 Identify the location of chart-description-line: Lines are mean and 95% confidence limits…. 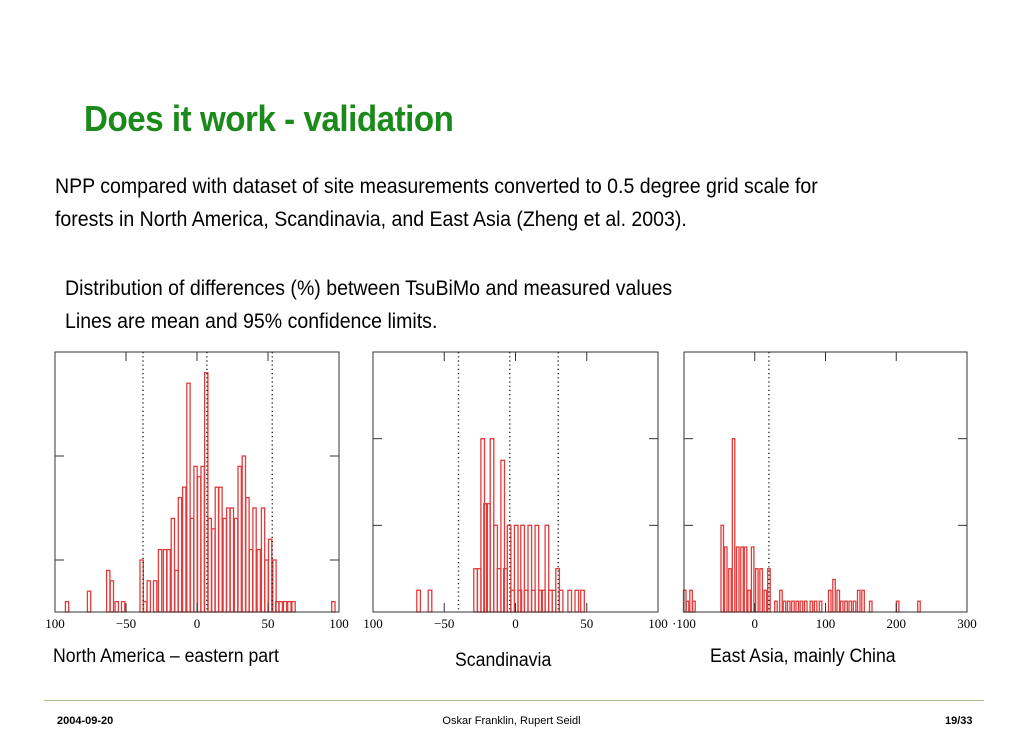
(251, 321).